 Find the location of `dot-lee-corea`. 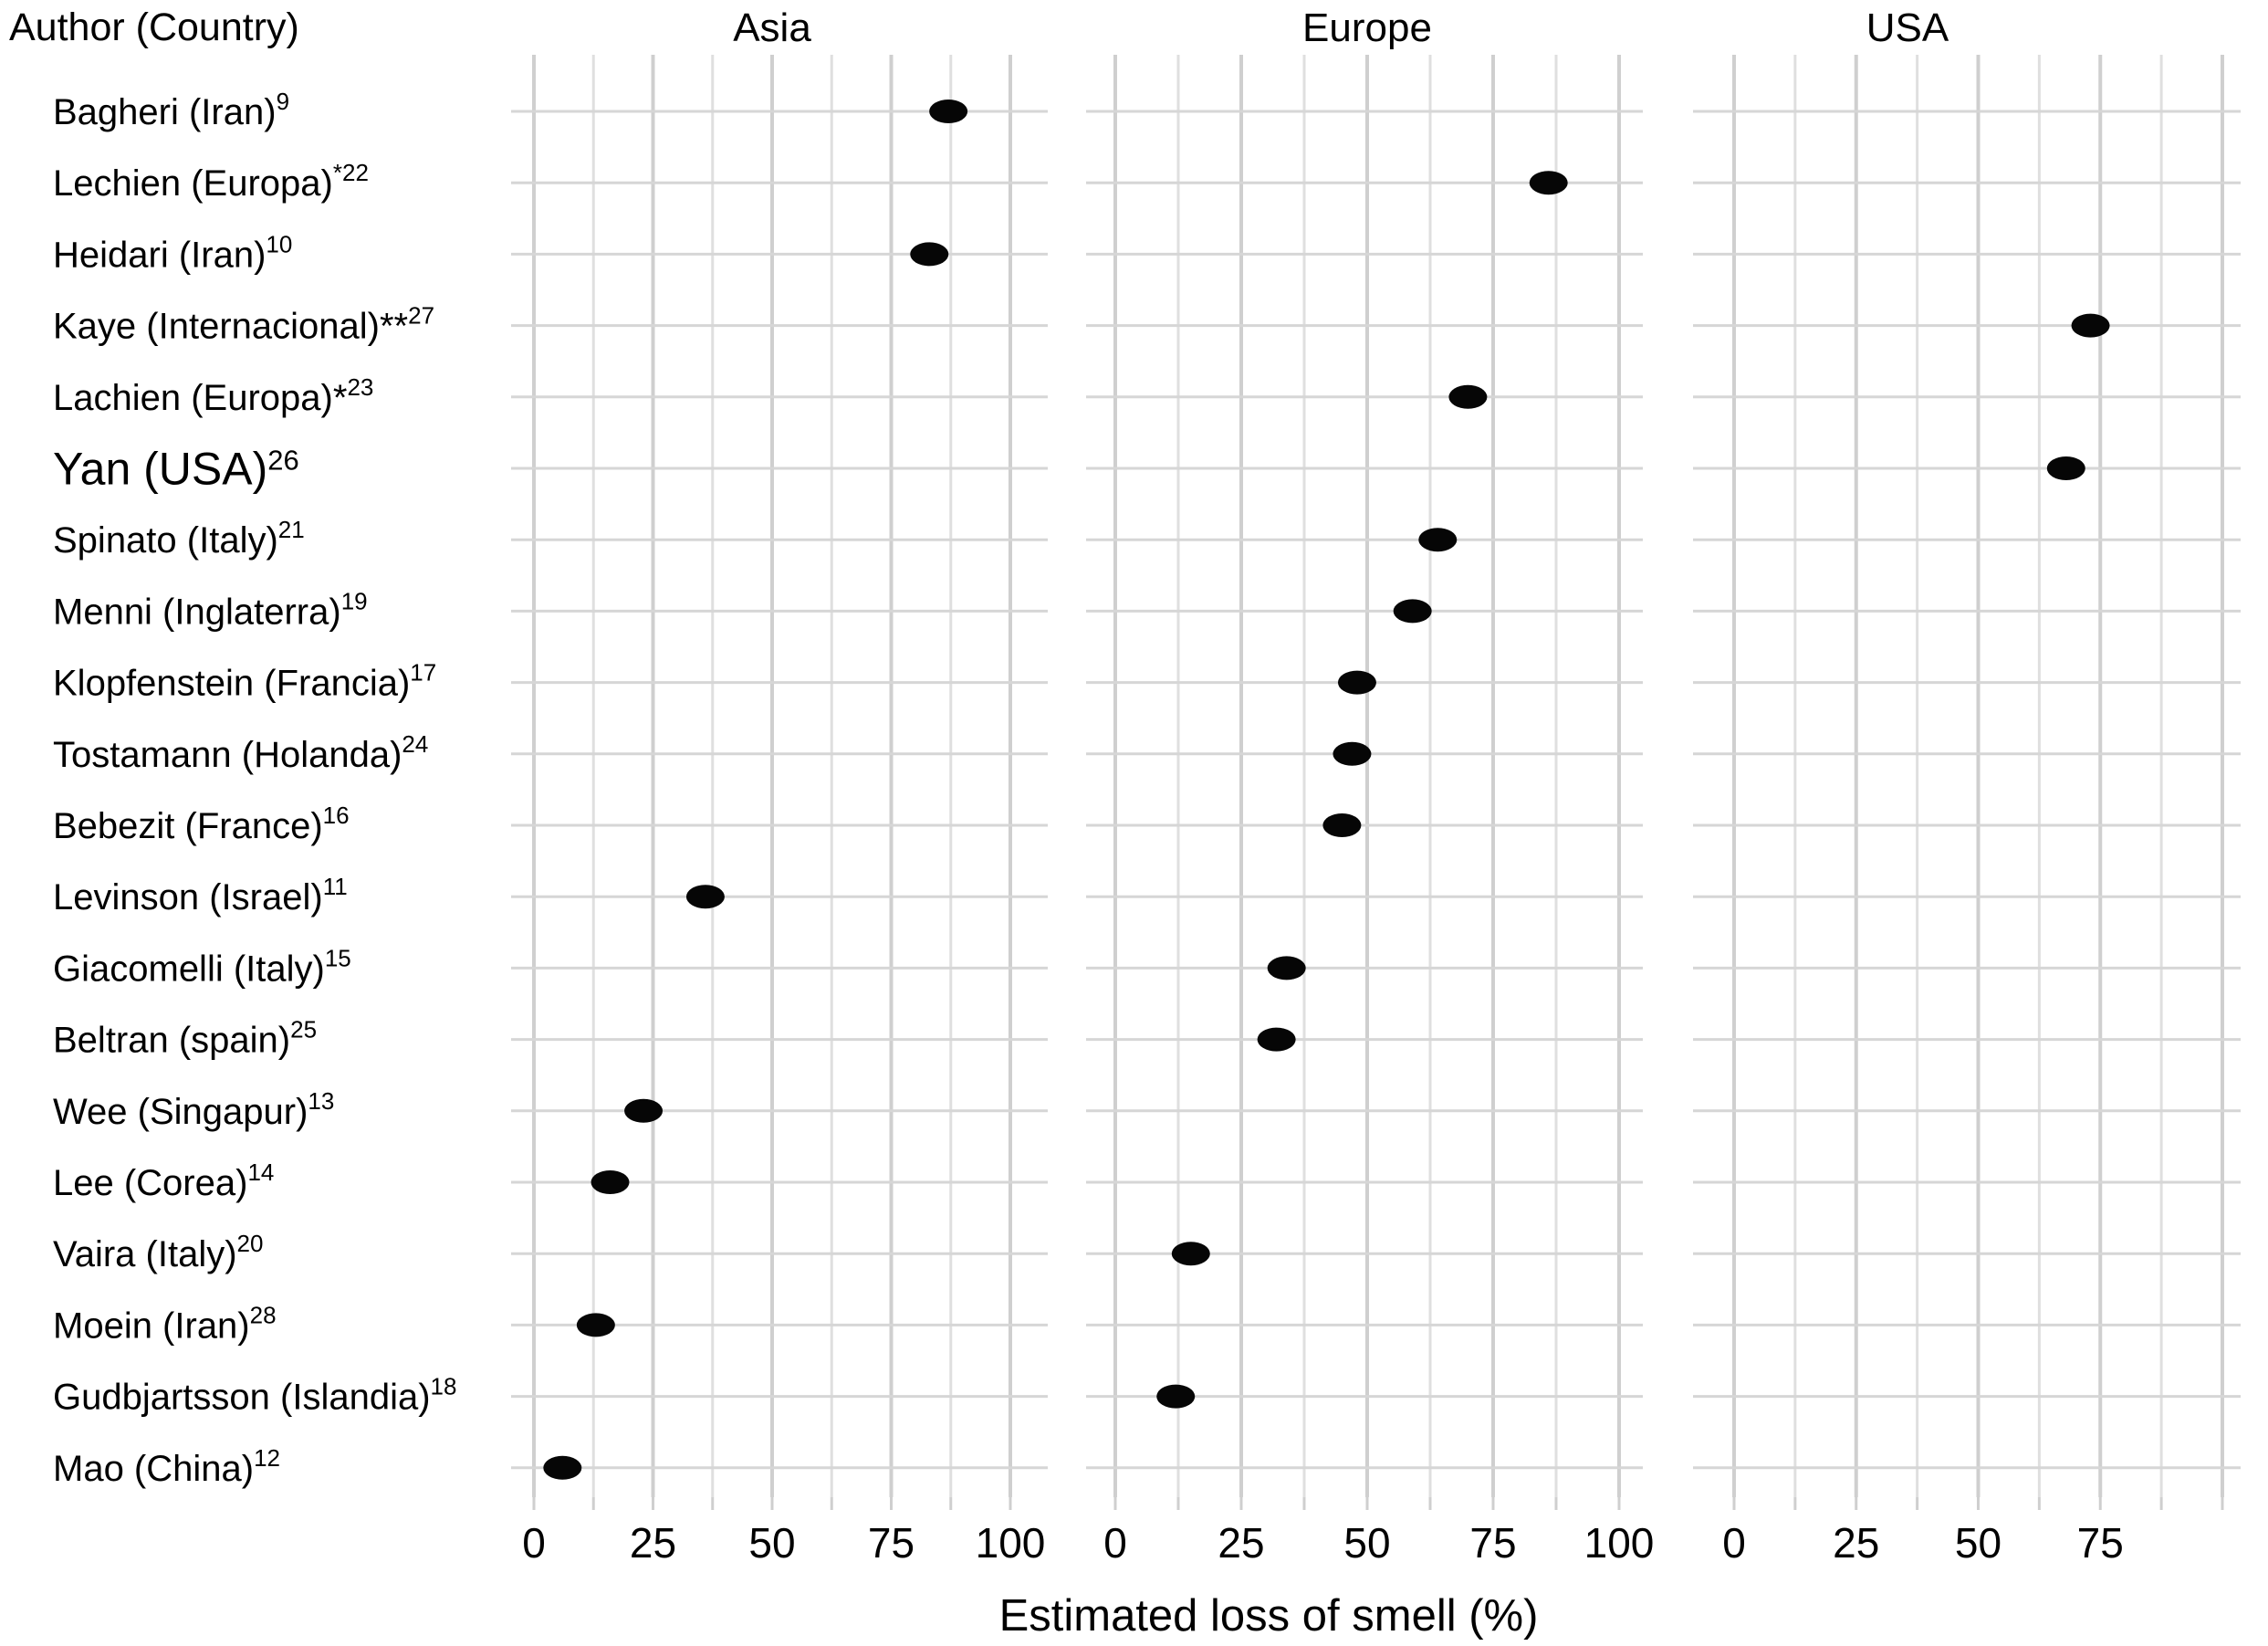

dot-lee-corea is located at coordinates (610, 1182).